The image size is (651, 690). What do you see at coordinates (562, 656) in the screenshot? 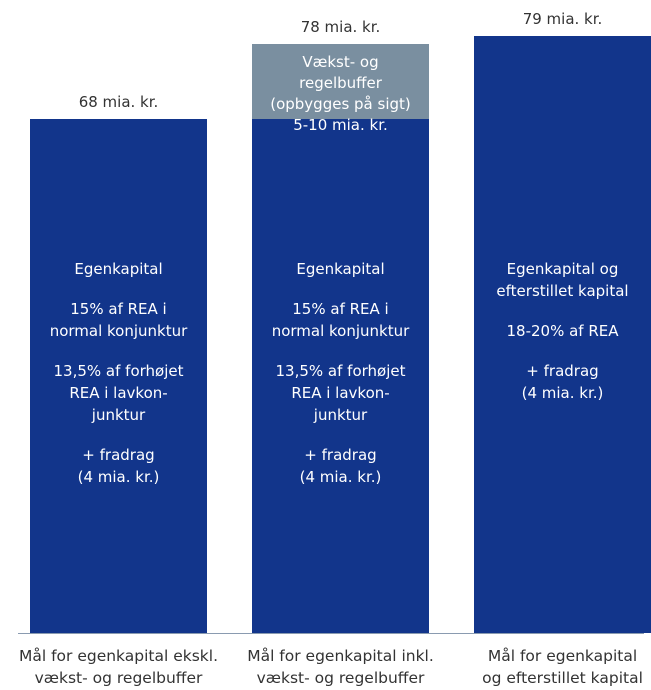
I see `category-label-line: Mål for egenkapital` at bounding box center [562, 656].